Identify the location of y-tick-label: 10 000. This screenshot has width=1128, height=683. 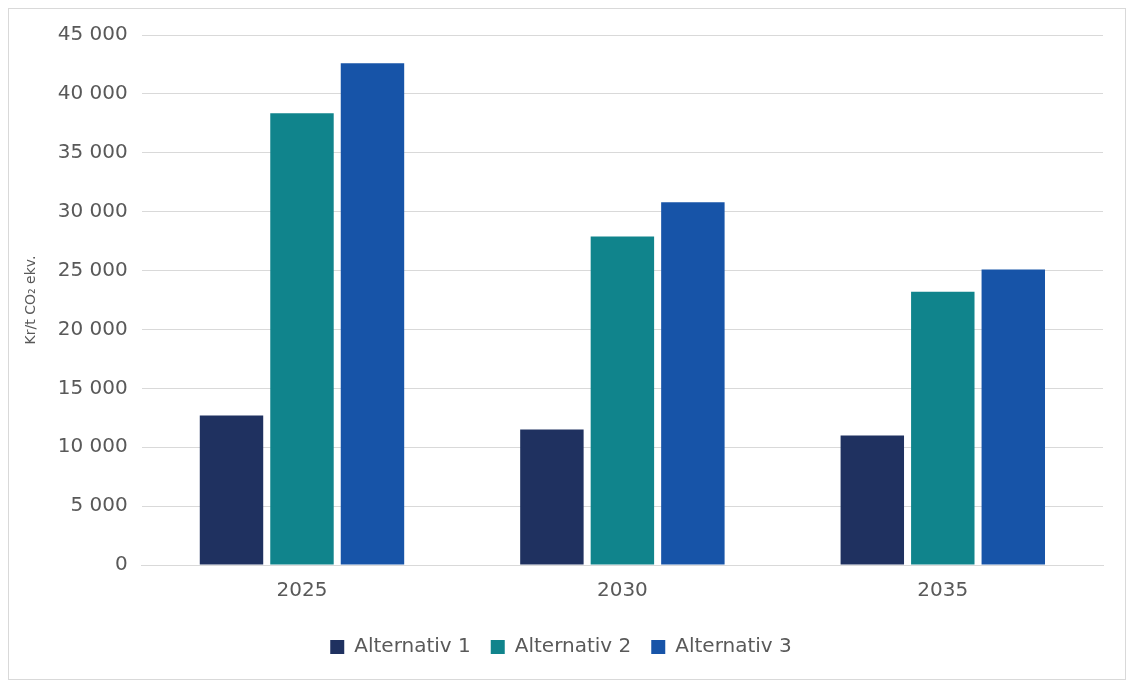
(92, 445).